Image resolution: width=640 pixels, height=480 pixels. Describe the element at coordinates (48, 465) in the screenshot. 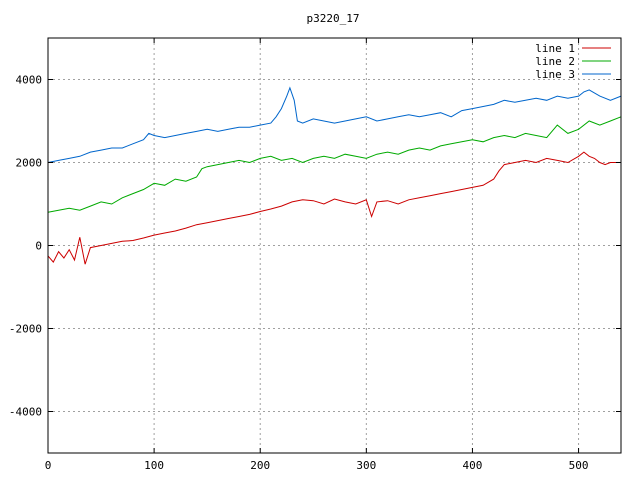

I see `x-tick-label: 0` at that location.